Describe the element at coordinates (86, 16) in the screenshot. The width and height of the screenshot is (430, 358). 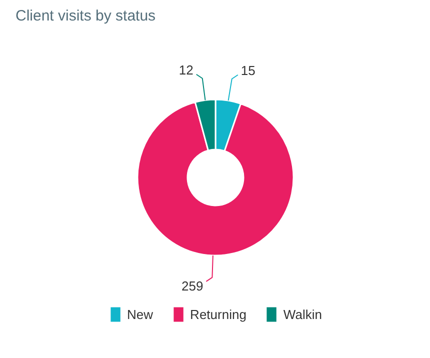
I see `chart-title: Client visits by status` at that location.